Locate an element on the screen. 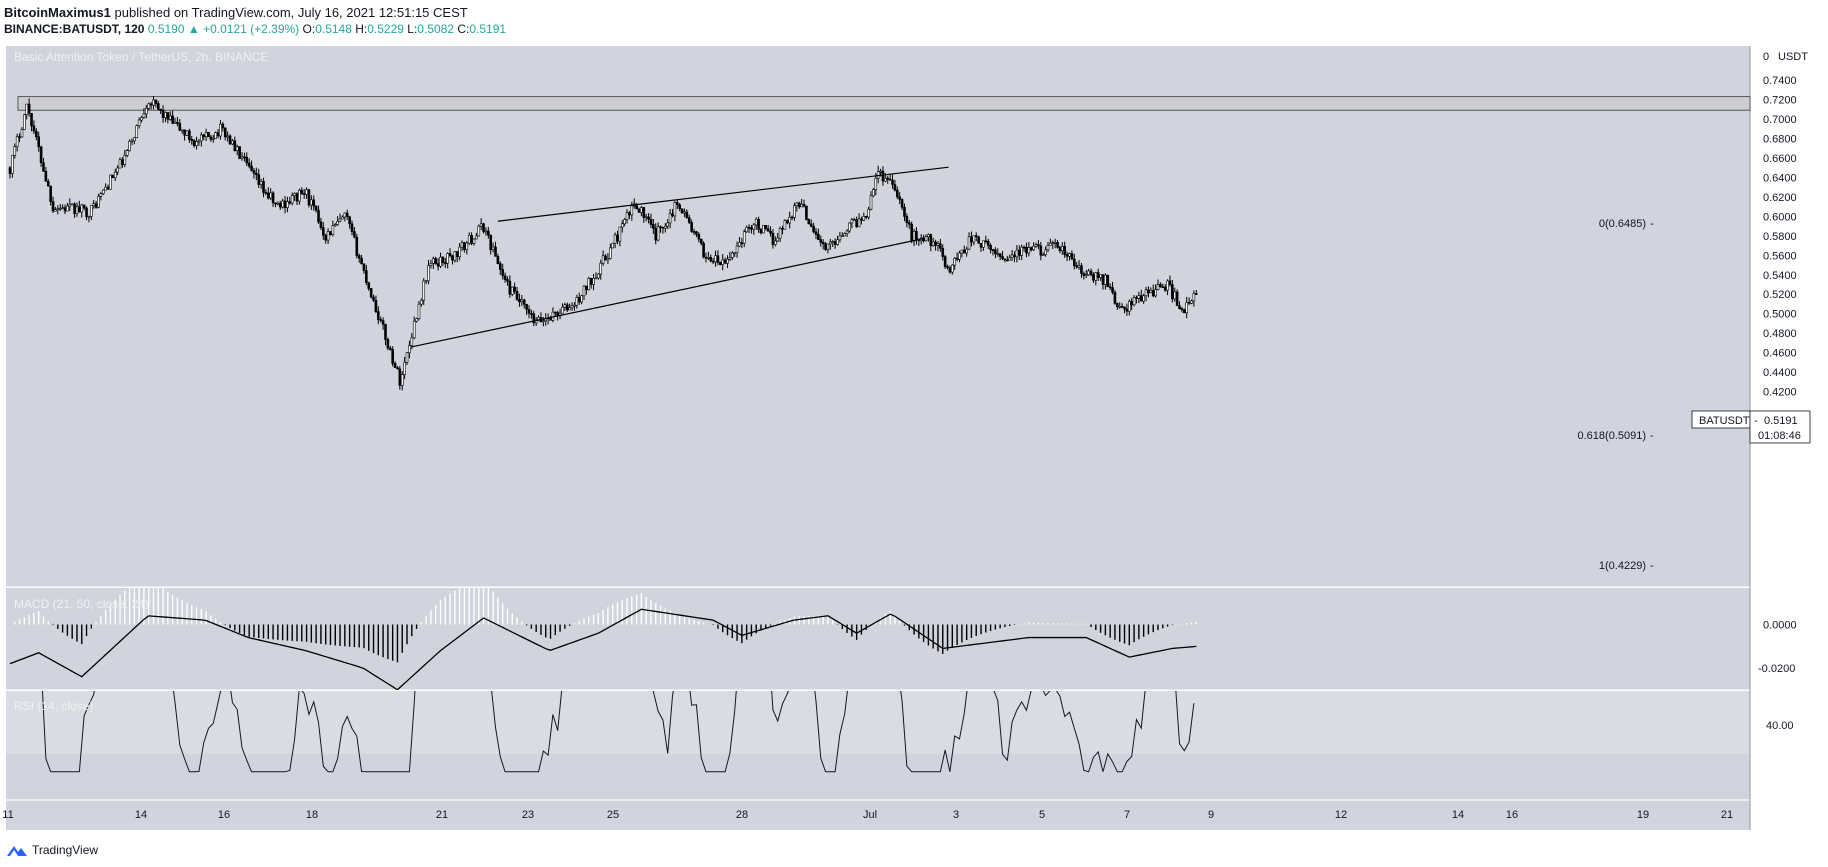 This screenshot has width=1828, height=867. fib-618-dash: - is located at coordinates (1652, 436).